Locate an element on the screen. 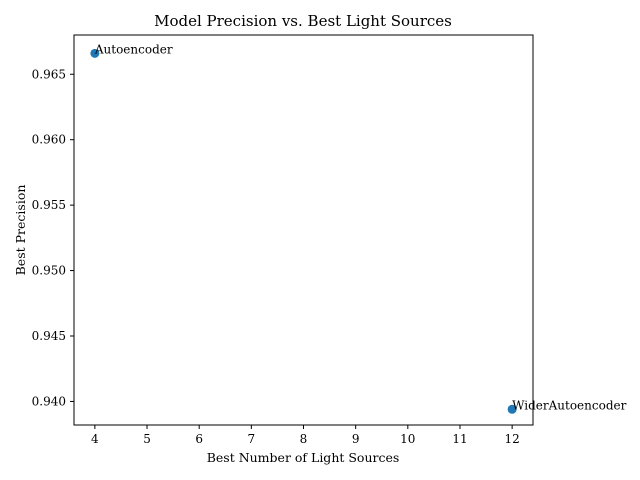 The width and height of the screenshot is (640, 480). x-tick-label: 5 is located at coordinates (147, 439).